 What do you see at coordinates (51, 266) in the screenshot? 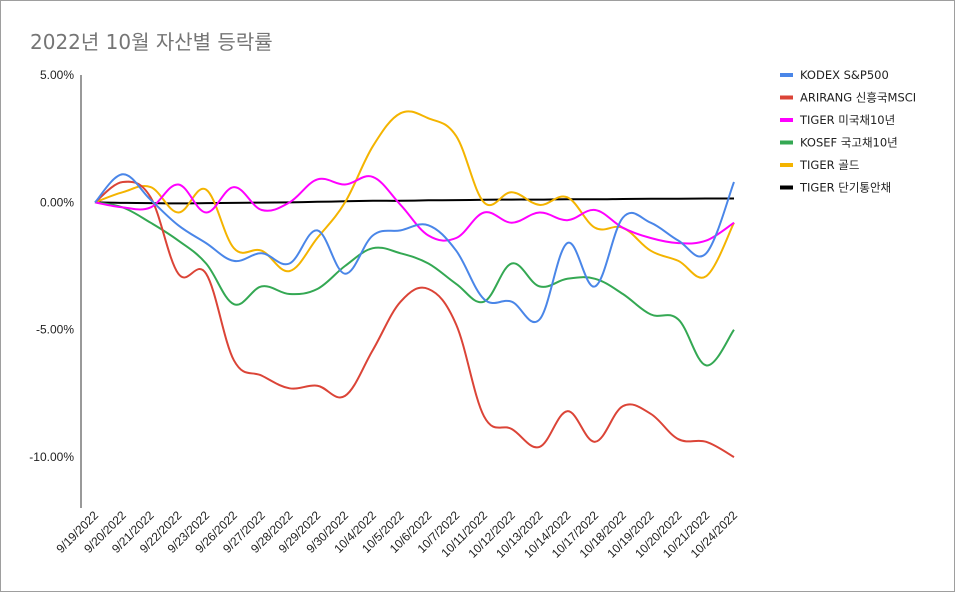
I see `y-tick-labels: 5.00% 0.00% -5.00% -10.00%` at bounding box center [51, 266].